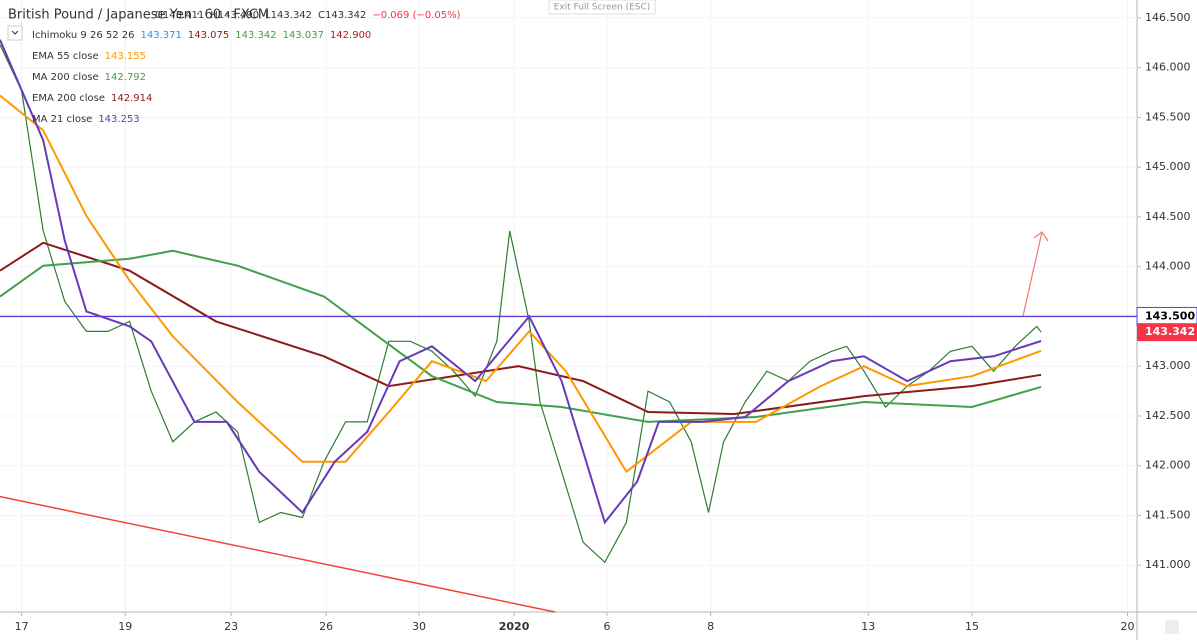 The image size is (1197, 640). I want to click on indicator-value: 142.792, so click(125, 77).